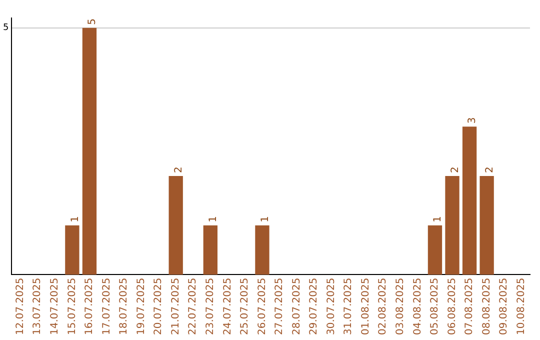  Describe the element at coordinates (314, 307) in the screenshot. I see `x-tick-label: 29.07.2025` at that location.